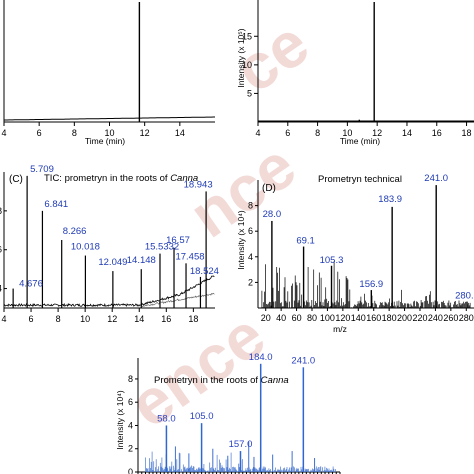 The width and height of the screenshot is (474, 474). Describe the element at coordinates (435, 318) in the screenshot. I see `x-tick-label: 240` at that location.